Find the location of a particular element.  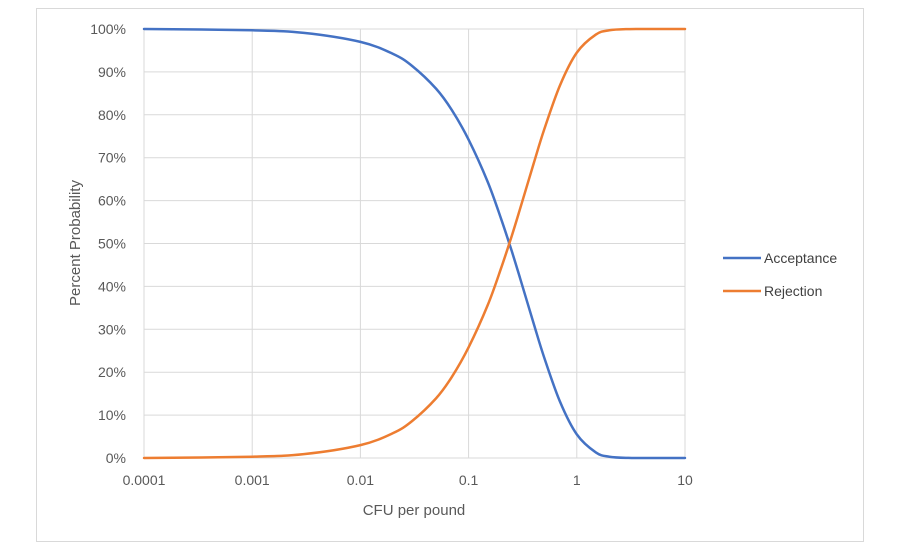

y-tick-label: 60% is located at coordinates (112, 201).